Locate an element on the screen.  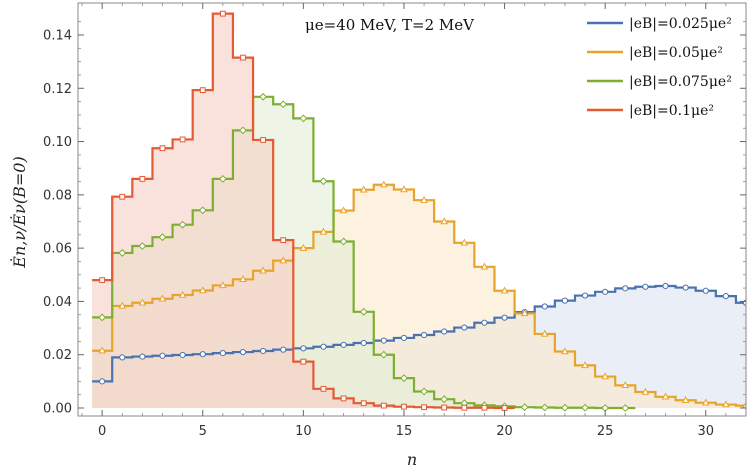
x-tick-label: 5 is located at coordinates (203, 431).